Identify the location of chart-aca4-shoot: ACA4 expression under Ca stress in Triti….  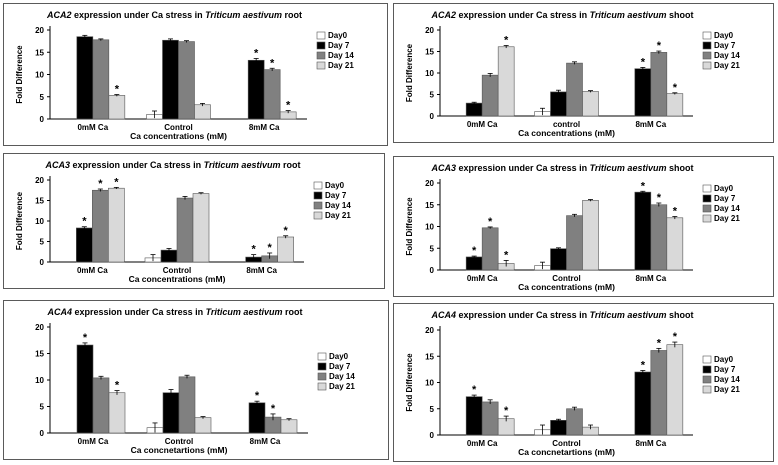
(572, 383).